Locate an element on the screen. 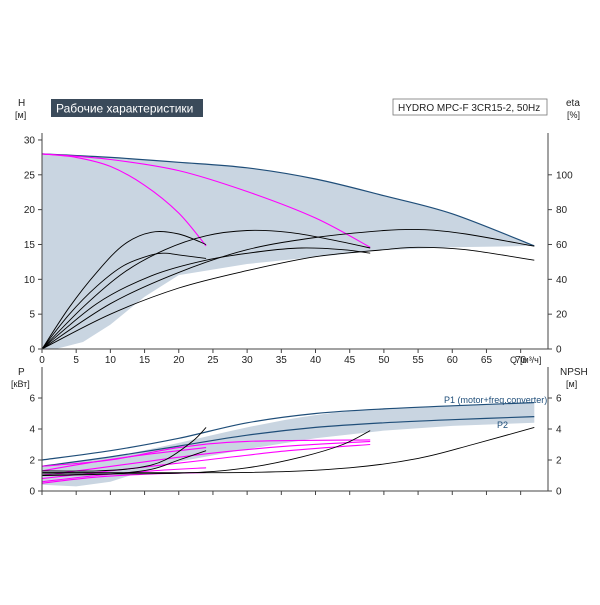 This screenshot has height=605, width=600. npsh-axis-label: NPSH is located at coordinates (574, 372).